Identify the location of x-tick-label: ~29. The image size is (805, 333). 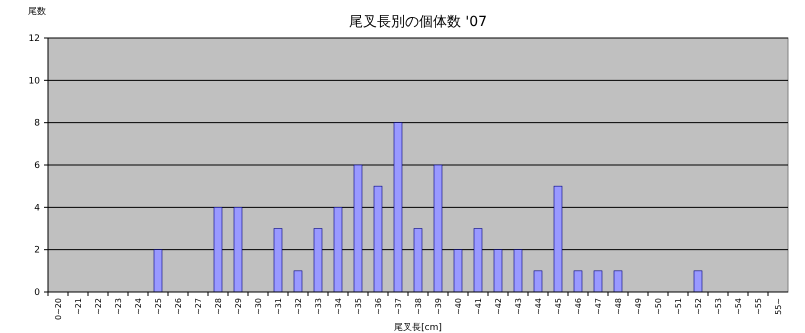
(238, 306).